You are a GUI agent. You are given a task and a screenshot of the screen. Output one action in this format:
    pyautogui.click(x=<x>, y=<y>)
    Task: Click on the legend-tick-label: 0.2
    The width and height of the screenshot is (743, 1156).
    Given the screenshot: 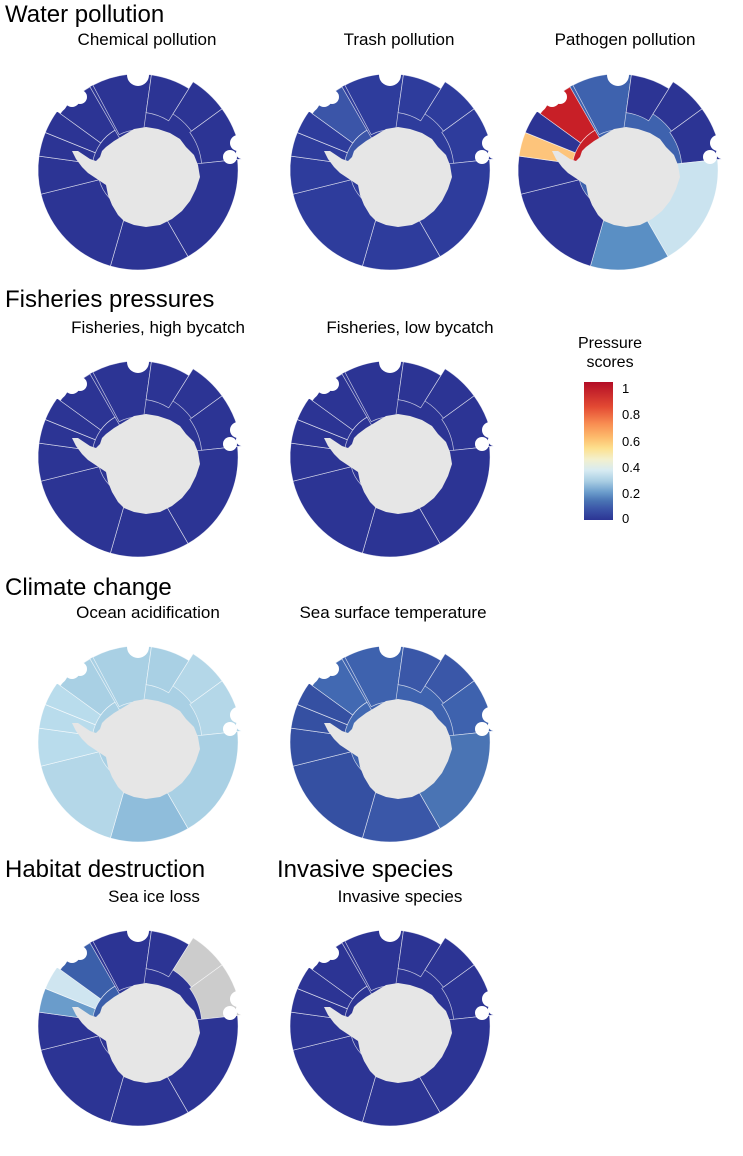 What is the action you would take?
    pyautogui.click(x=631, y=493)
    